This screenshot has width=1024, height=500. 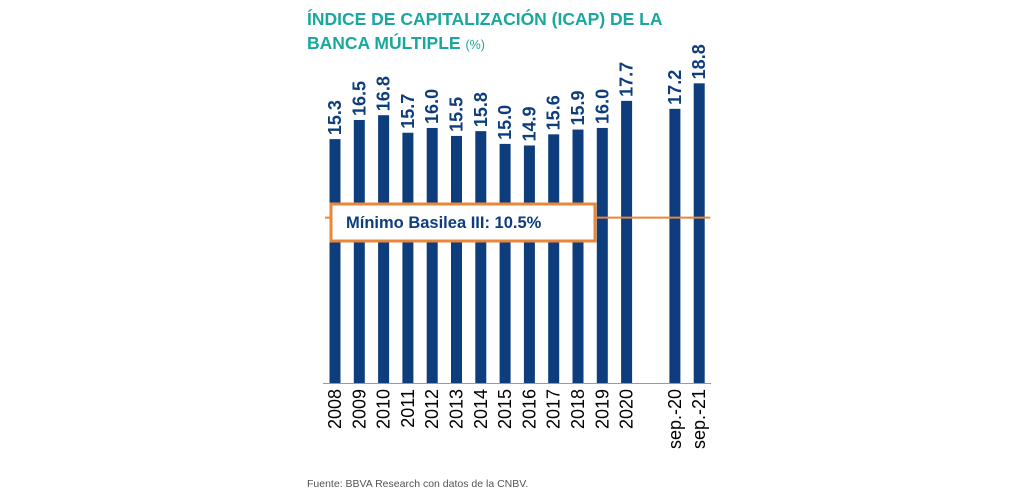 I want to click on bar-value-label: 15.9, so click(x=578, y=108).